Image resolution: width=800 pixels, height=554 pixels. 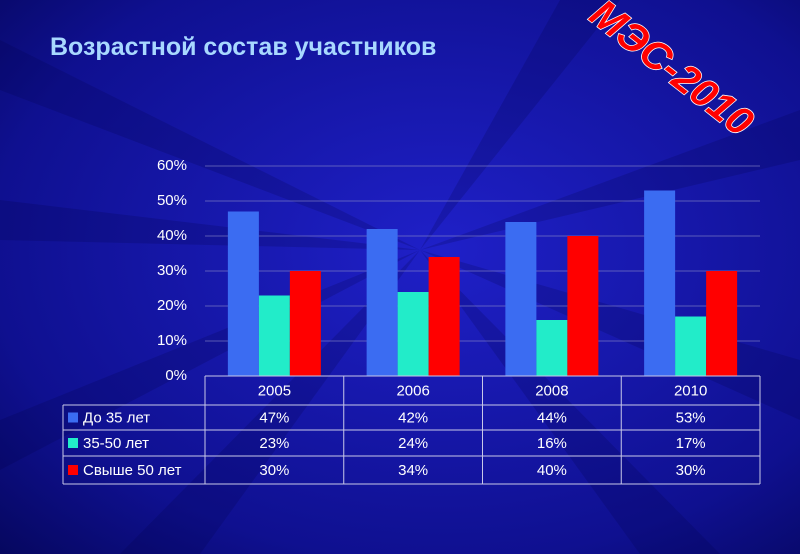 I want to click on y-tick-label: 20%, so click(x=172, y=305).